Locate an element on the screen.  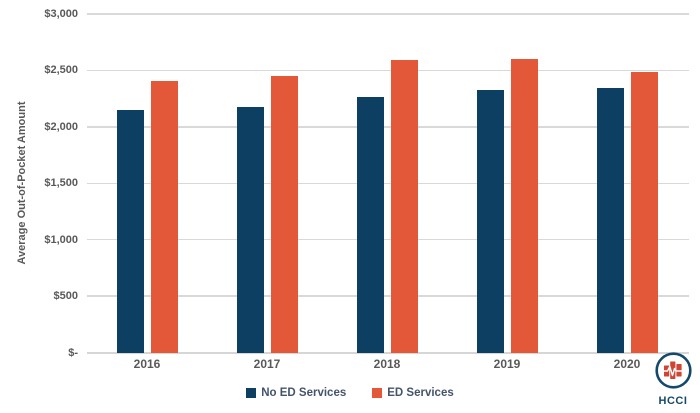
x-tick-label-2020: 2020 is located at coordinates (627, 364).